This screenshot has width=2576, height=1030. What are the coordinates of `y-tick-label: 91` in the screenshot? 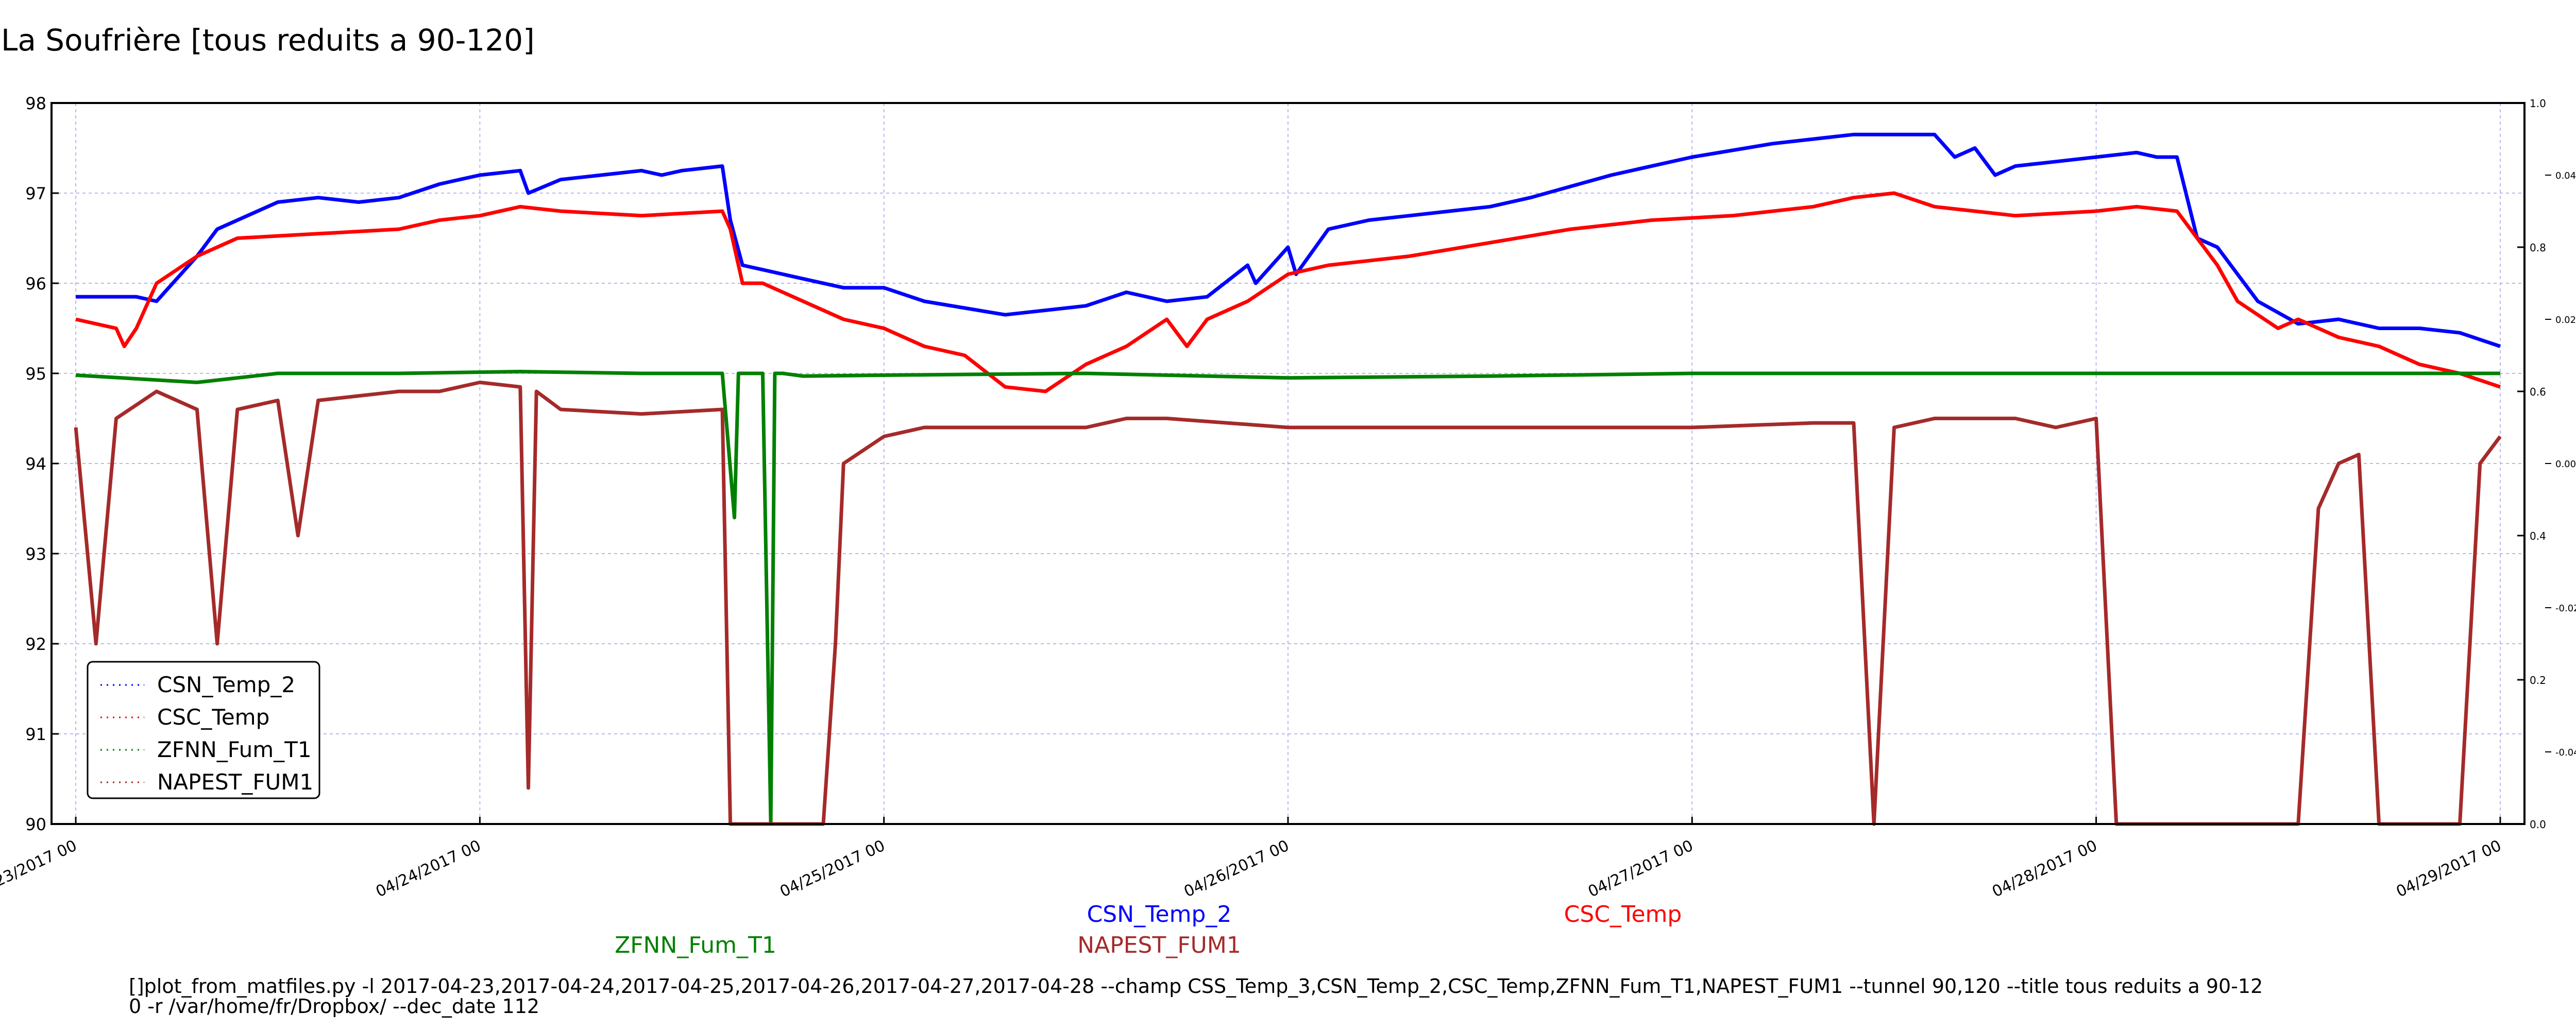 It's located at (35, 734).